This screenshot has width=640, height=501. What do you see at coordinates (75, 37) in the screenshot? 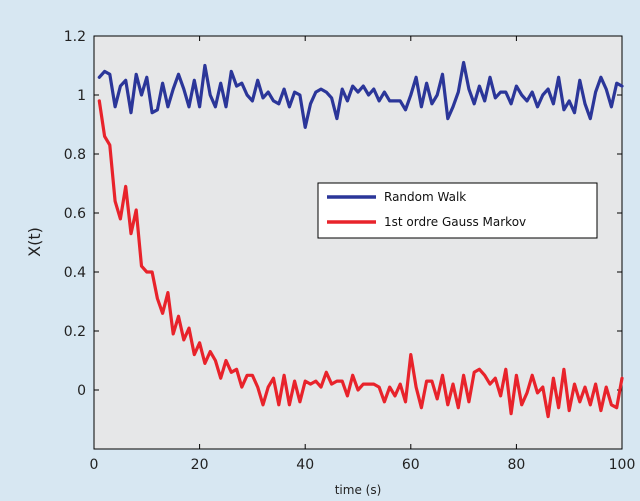
I see `y-tick-label: 1.2` at bounding box center [75, 37].